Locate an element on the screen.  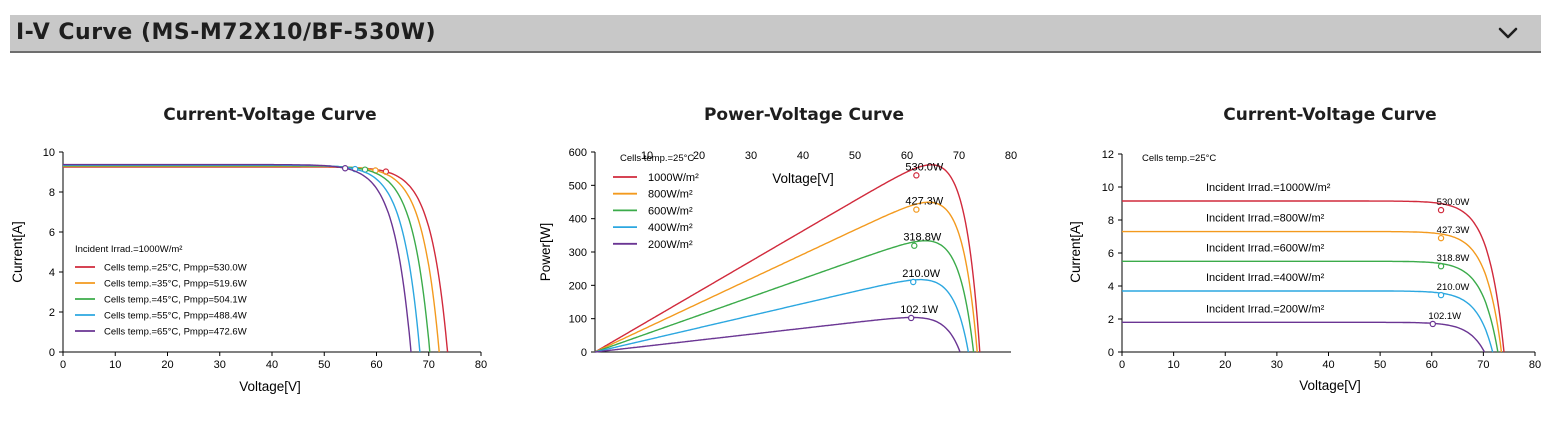
chevron-down-icon is located at coordinates (1508, 33).